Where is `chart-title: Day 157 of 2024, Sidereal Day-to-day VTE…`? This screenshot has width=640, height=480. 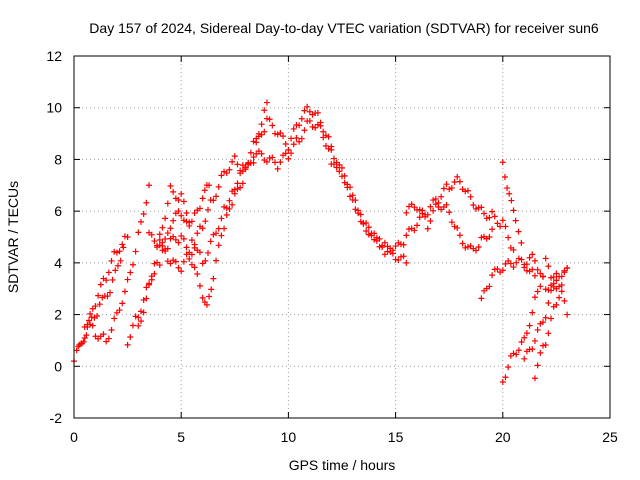 chart-title: Day 157 of 2024, Sidereal Day-to-day VTE… is located at coordinates (344, 28).